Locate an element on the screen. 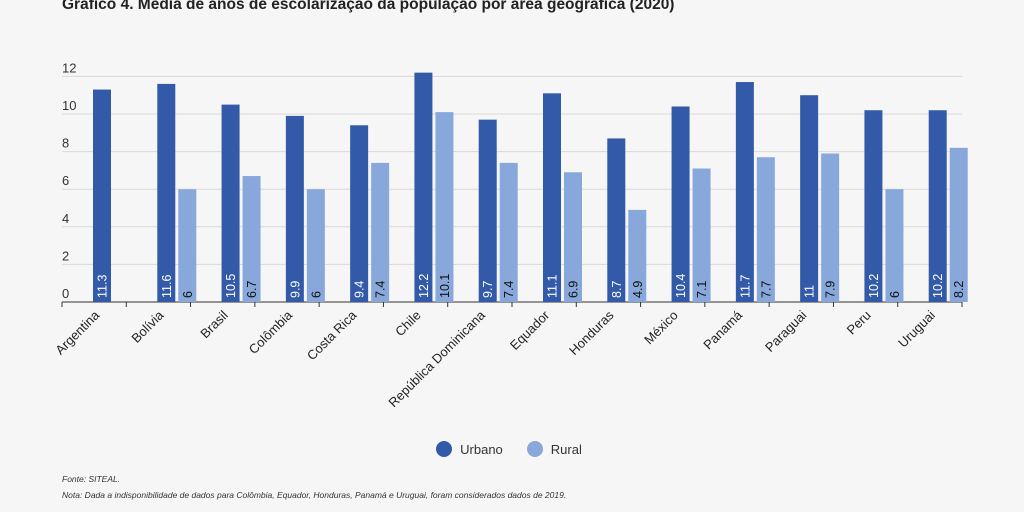  source-note: Fonte: SITEAL. is located at coordinates (91, 479).